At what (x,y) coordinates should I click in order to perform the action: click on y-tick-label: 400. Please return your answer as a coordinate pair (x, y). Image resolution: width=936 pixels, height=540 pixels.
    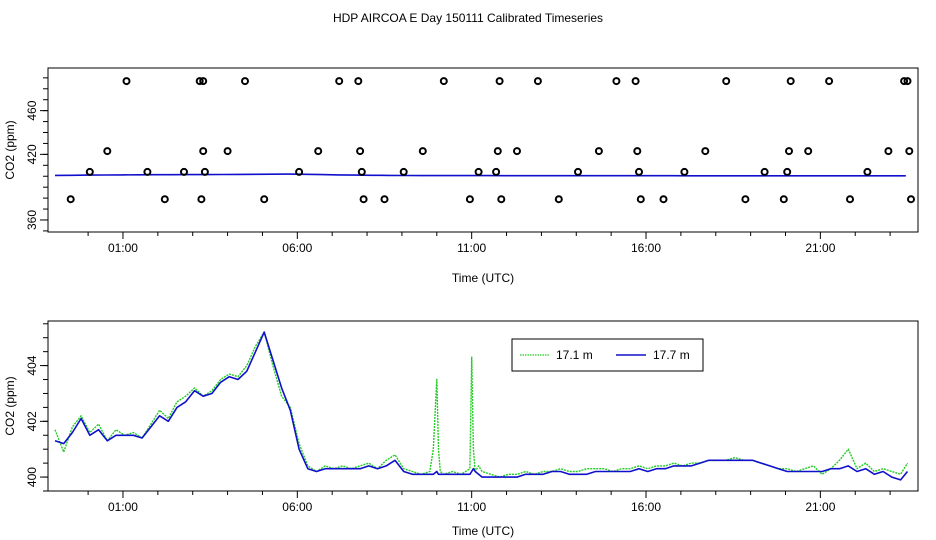
    Looking at the image, I should click on (32, 477).